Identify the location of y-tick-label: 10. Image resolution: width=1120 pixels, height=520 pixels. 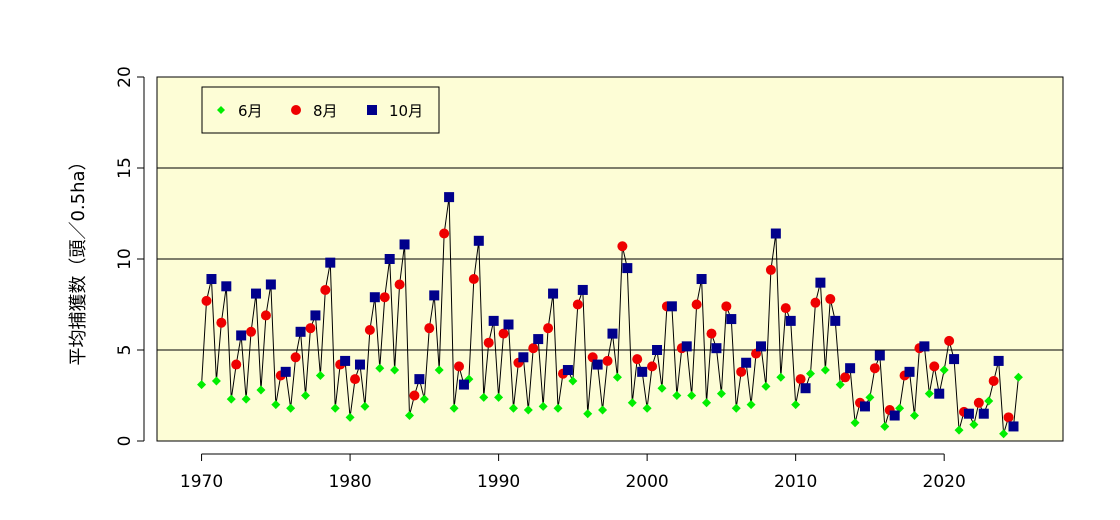
(125, 259).